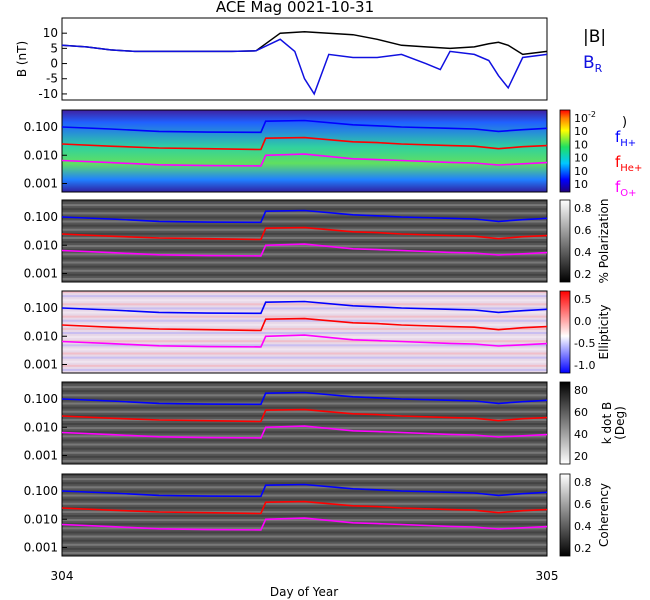 This screenshot has width=650, height=600. I want to click on legend-f-heplus: fHe+, so click(628, 163).